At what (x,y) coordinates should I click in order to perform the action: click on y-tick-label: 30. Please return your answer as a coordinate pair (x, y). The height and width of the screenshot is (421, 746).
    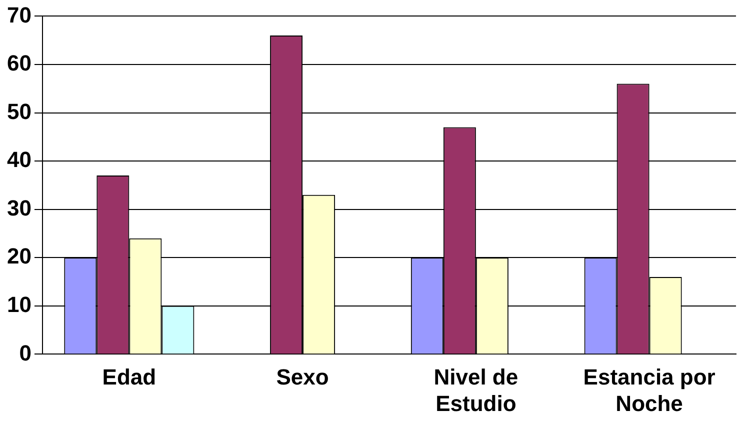
    Looking at the image, I should click on (19, 207).